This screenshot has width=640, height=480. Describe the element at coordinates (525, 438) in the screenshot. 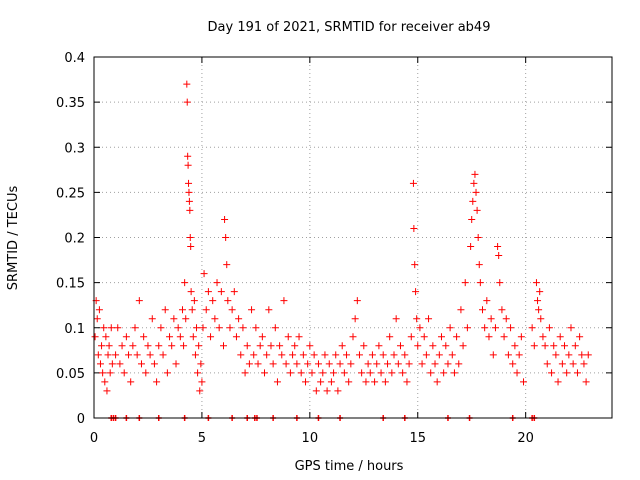

I see `x-tick-label: 20` at that location.